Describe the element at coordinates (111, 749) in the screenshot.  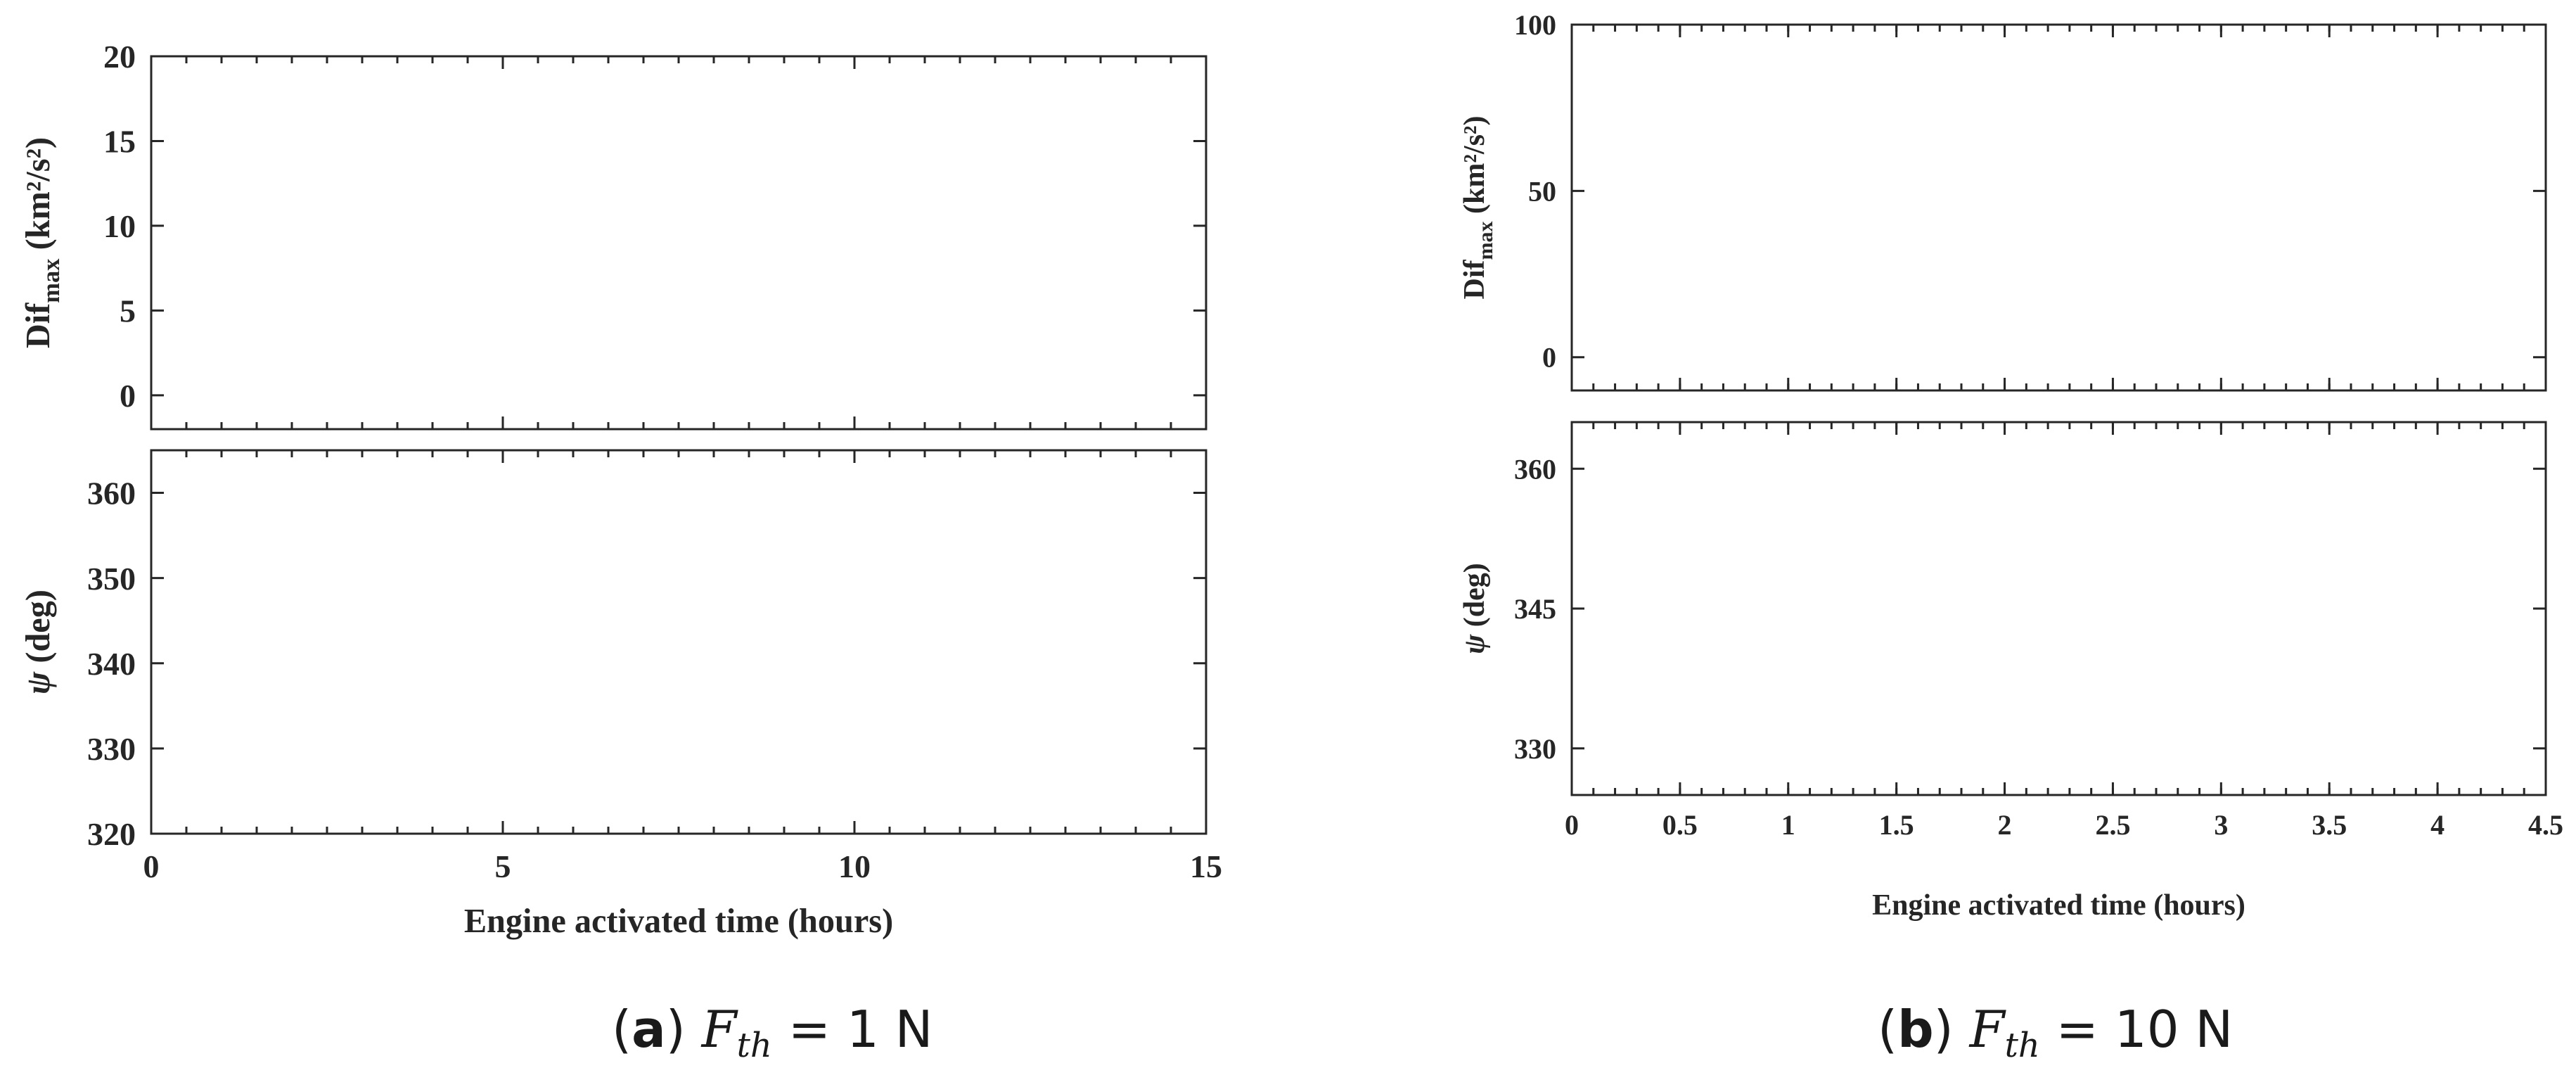
I see `y-tick-label-a2-1: 330` at that location.